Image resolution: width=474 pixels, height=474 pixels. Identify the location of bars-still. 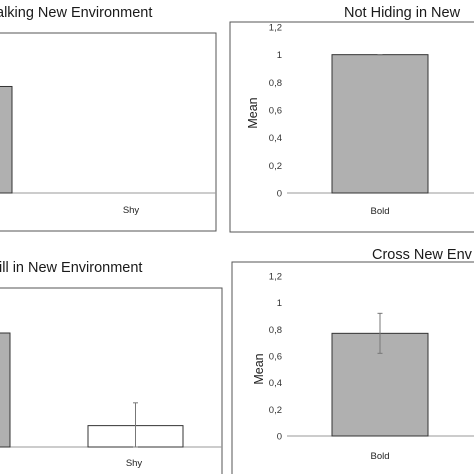
(92, 390).